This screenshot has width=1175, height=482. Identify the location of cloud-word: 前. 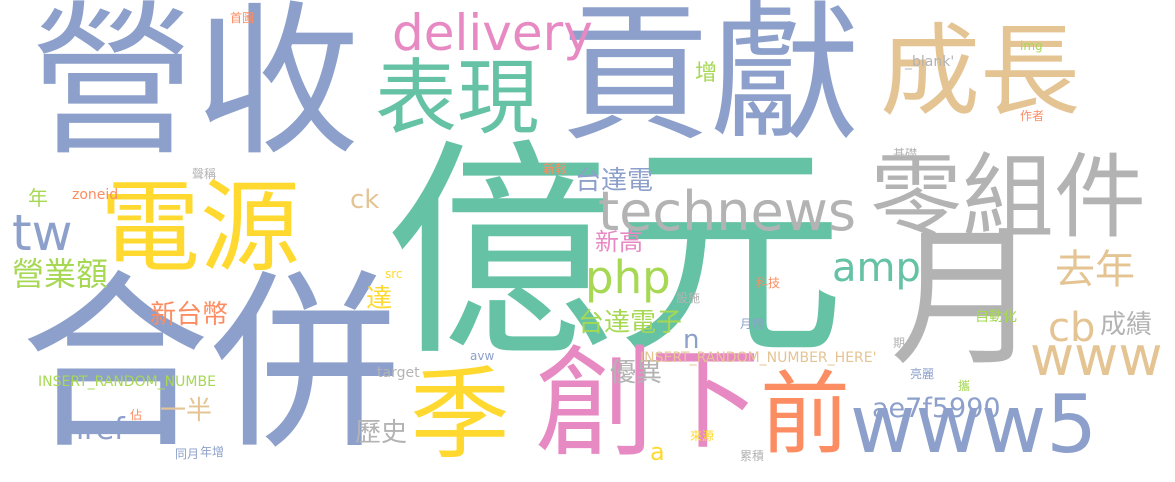
(805, 414).